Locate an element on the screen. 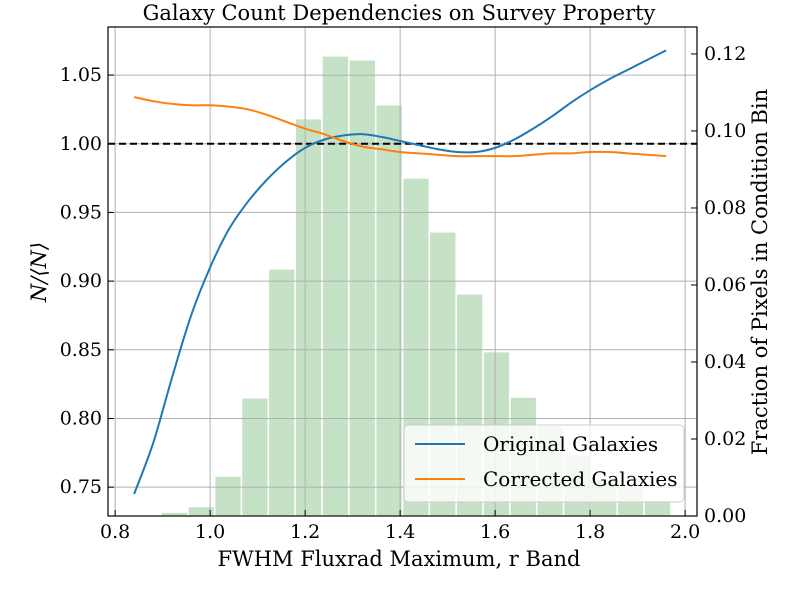 This screenshot has height=600, width=800. y-tick-label: 1.05 is located at coordinates (81, 75).